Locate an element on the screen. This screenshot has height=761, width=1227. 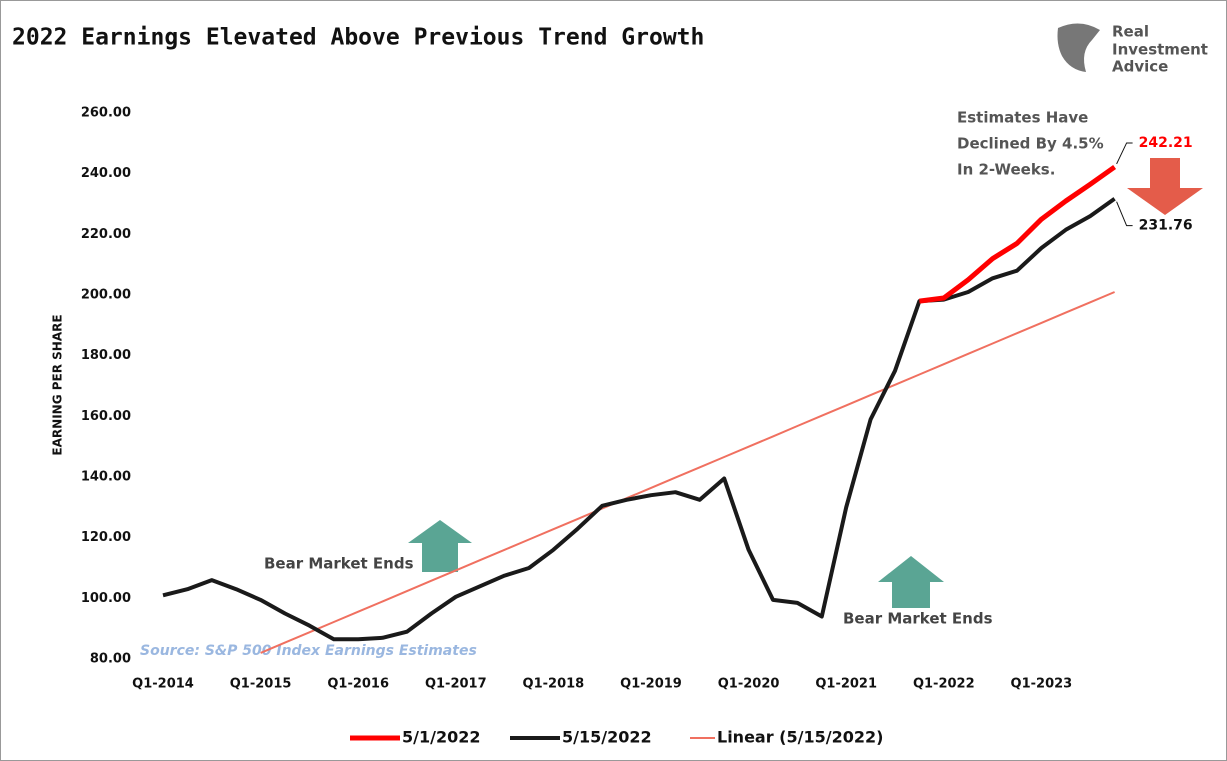
logo-text: Investment is located at coordinates (1160, 50).